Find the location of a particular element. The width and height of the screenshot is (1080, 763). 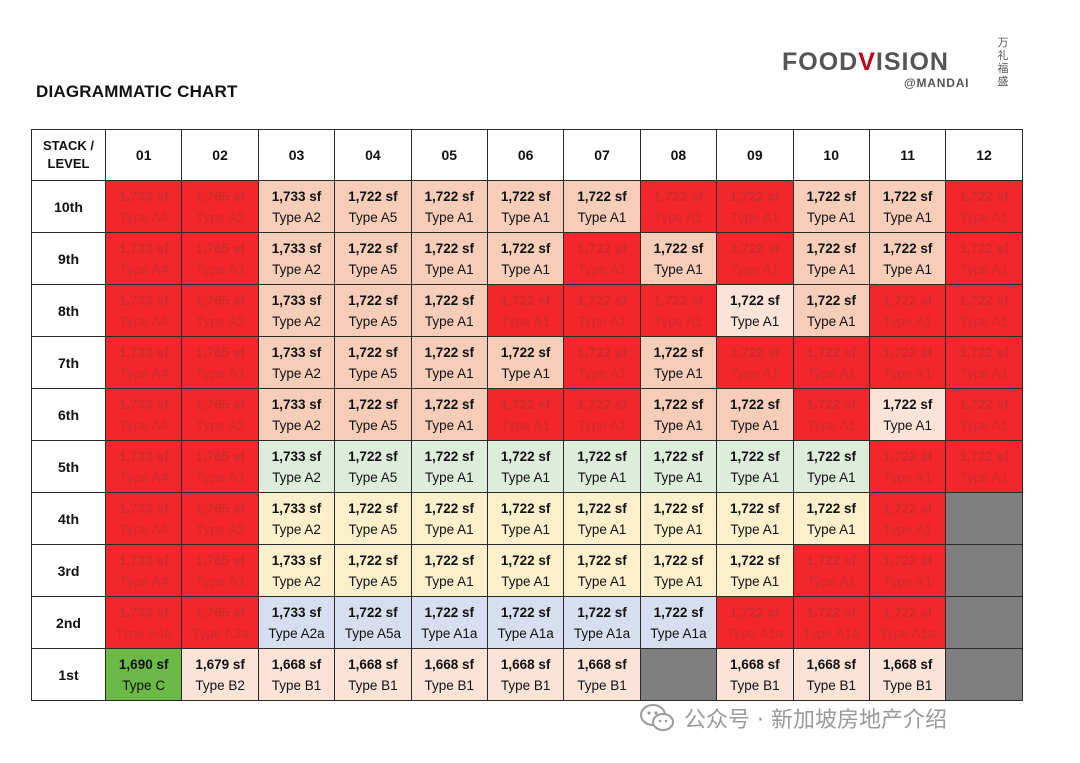

unit-size: 1,679 sf is located at coordinates (220, 664).